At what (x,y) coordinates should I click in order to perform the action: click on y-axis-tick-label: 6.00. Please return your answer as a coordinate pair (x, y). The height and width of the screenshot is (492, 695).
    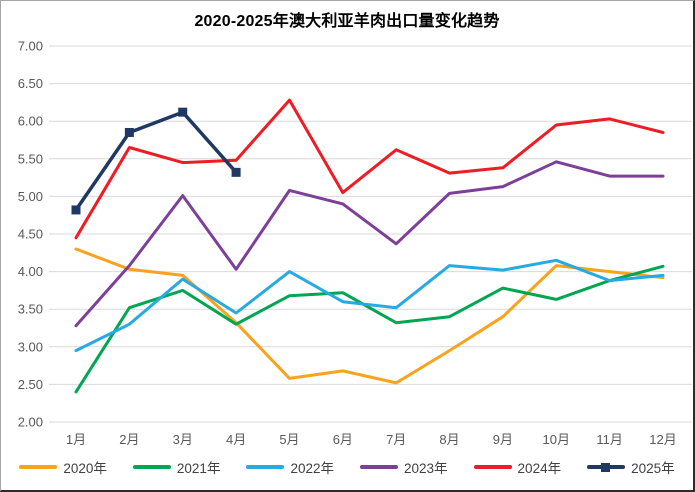
    Looking at the image, I should click on (30, 121).